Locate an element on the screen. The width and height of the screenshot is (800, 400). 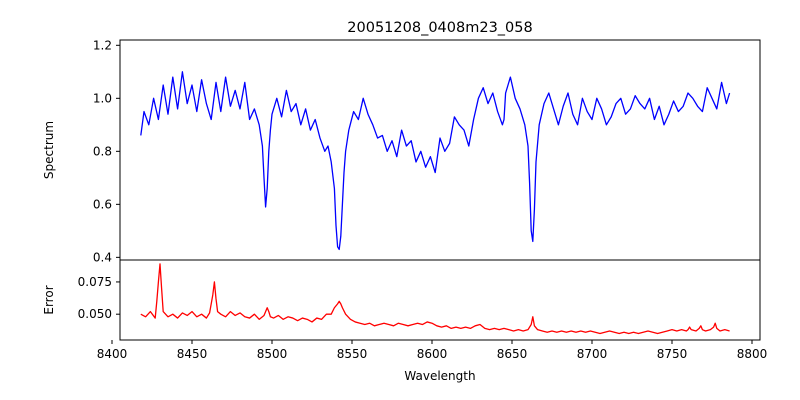
x-tick-label: 8550 is located at coordinates (352, 354).